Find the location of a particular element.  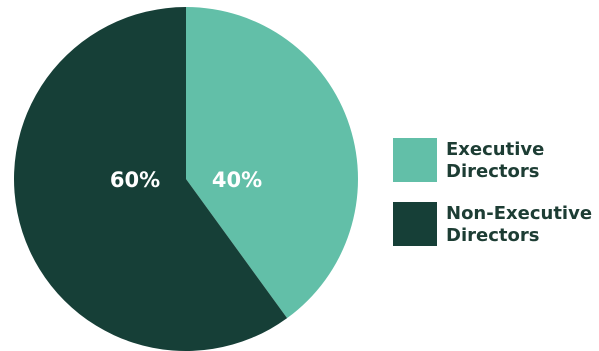

pie-labels: 40% 60% is located at coordinates (186, 180).